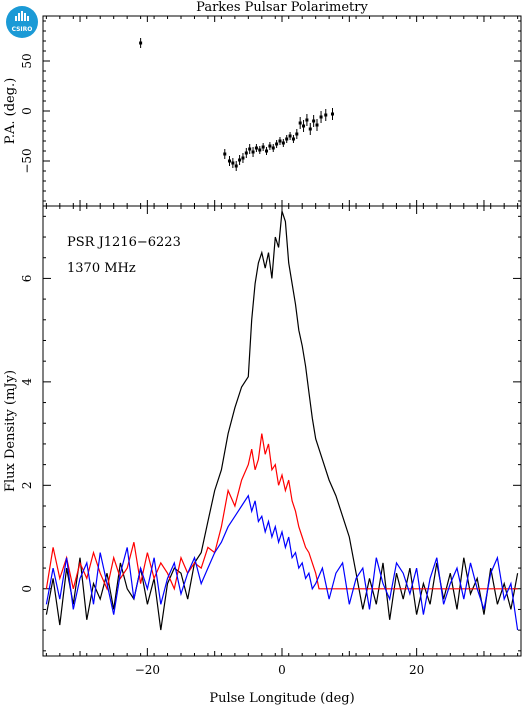  What do you see at coordinates (147, 670) in the screenshot?
I see `profile-xtick-label: −20` at bounding box center [147, 670].